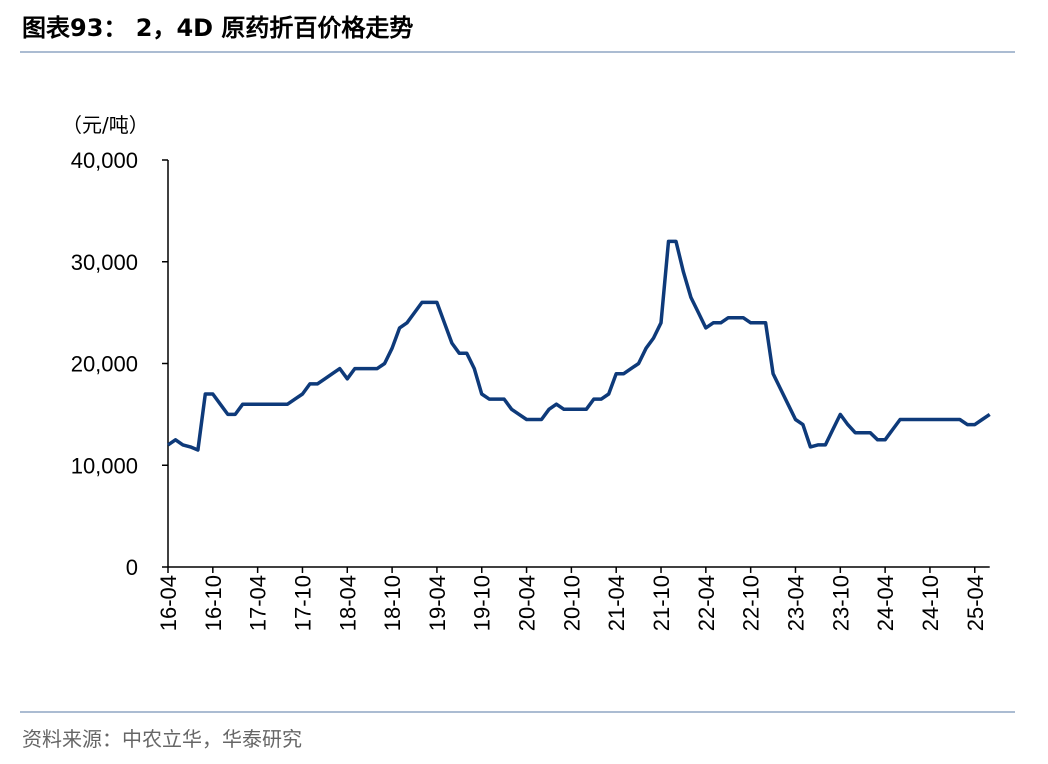  Describe the element at coordinates (104, 364) in the screenshot. I see `y-tick-label: 20,000` at that location.